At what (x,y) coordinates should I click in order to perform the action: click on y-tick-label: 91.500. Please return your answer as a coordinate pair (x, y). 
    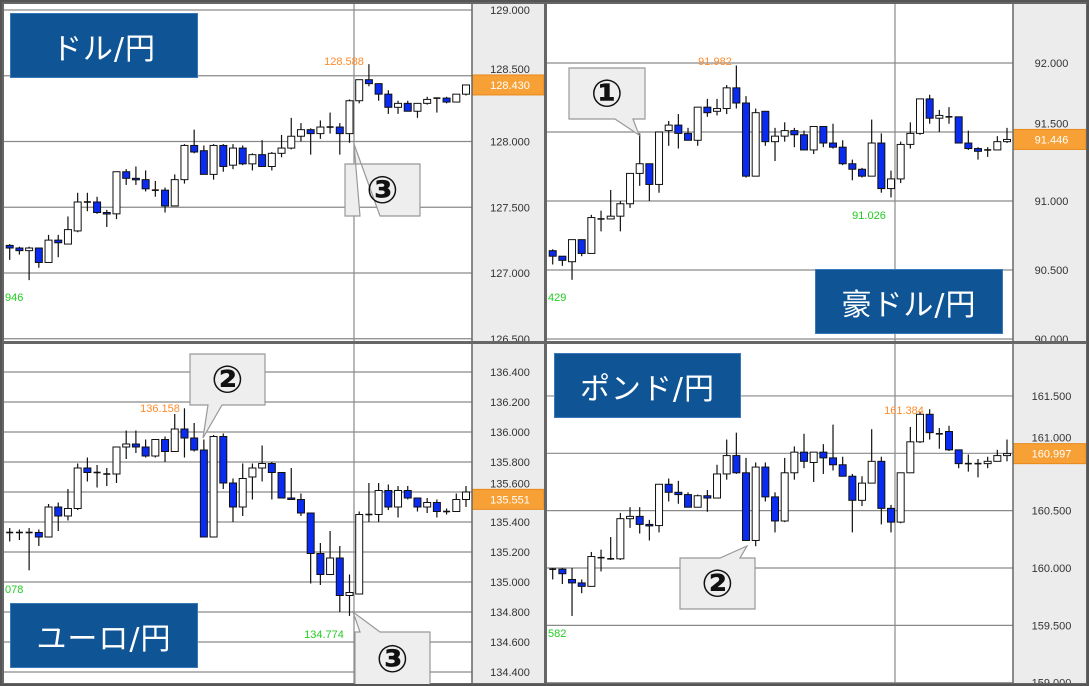
    Looking at the image, I should click on (1052, 124).